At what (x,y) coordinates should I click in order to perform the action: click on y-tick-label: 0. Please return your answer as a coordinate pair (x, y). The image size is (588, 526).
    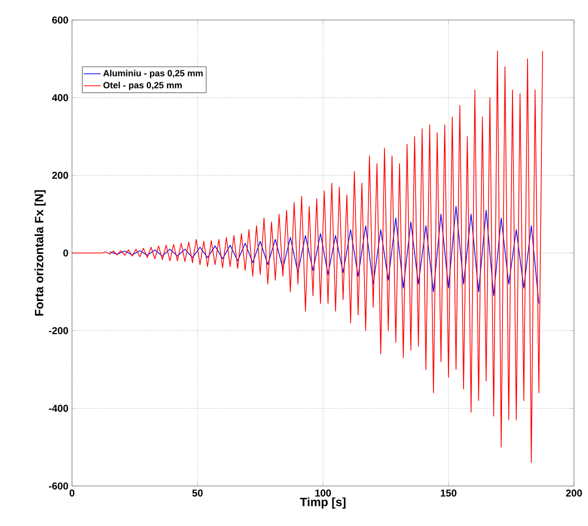
    Looking at the image, I should click on (65, 253).